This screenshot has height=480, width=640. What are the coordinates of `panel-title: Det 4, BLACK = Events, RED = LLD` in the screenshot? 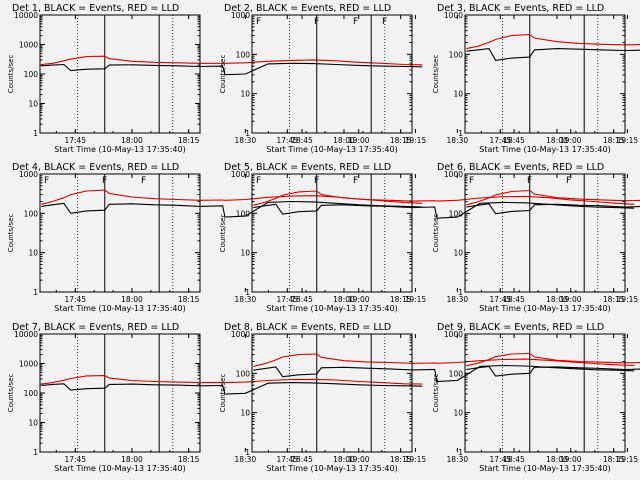 It's located at (95, 167).